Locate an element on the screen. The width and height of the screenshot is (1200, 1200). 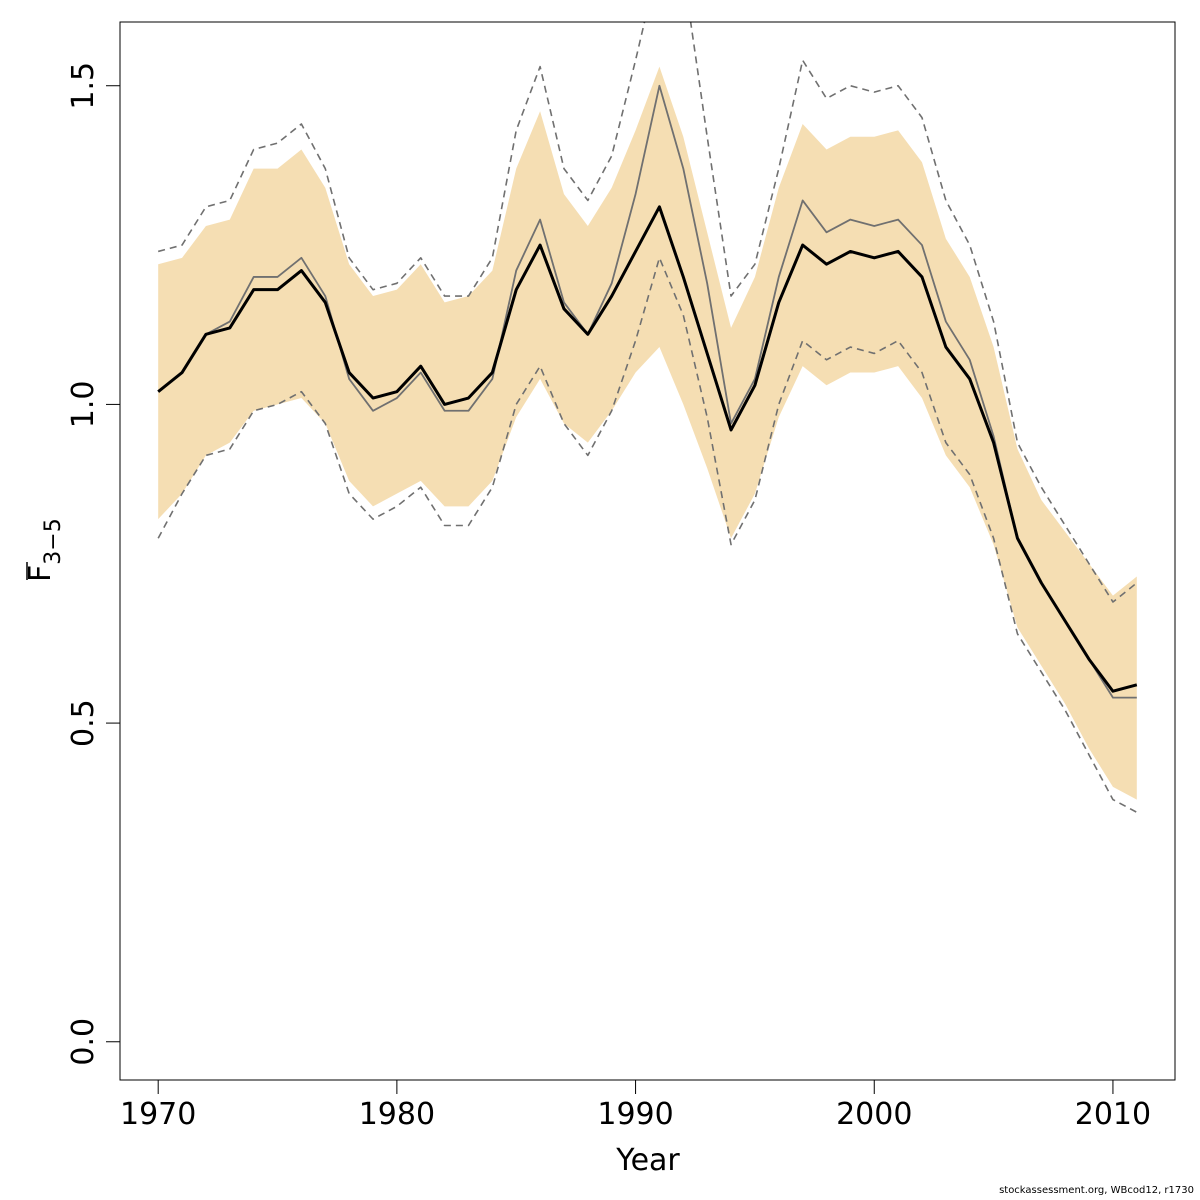
x-tick-label: 1970 is located at coordinates (158, 1114).